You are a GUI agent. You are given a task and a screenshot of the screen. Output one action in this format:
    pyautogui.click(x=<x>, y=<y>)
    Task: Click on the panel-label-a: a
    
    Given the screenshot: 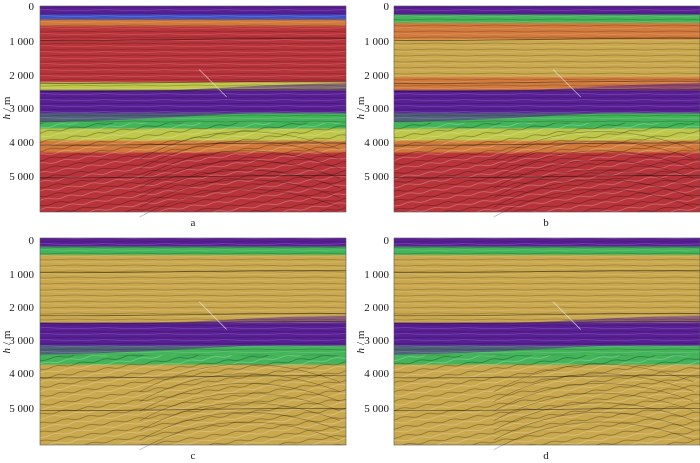 What is the action you would take?
    pyautogui.click(x=193, y=223)
    